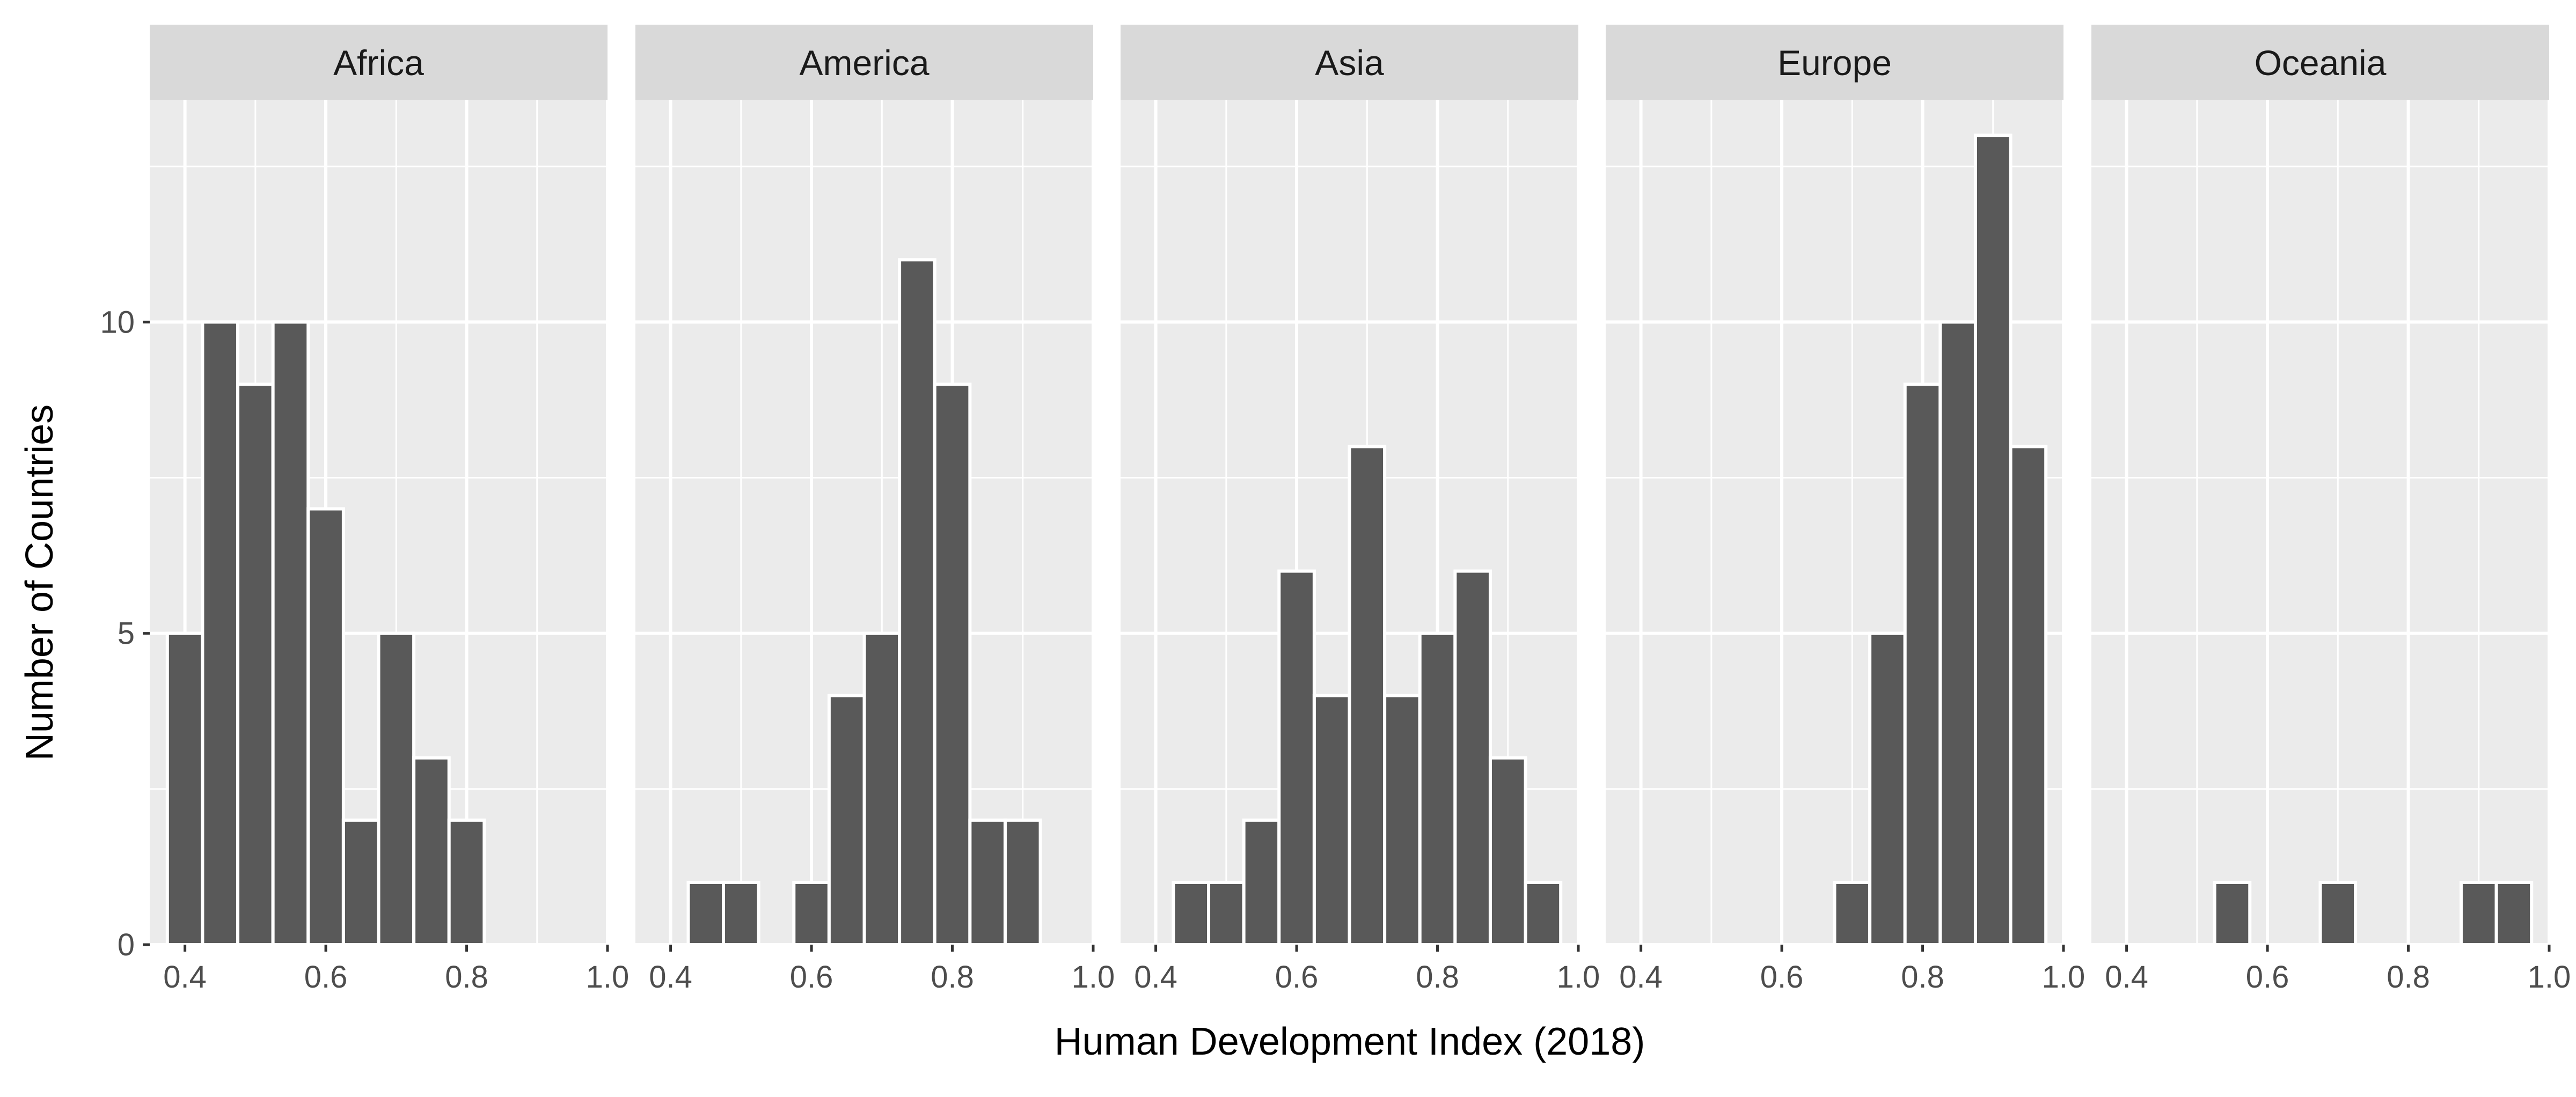 This screenshot has width=2576, height=1097. I want to click on facet-strip-label: Asia, so click(1349, 63).